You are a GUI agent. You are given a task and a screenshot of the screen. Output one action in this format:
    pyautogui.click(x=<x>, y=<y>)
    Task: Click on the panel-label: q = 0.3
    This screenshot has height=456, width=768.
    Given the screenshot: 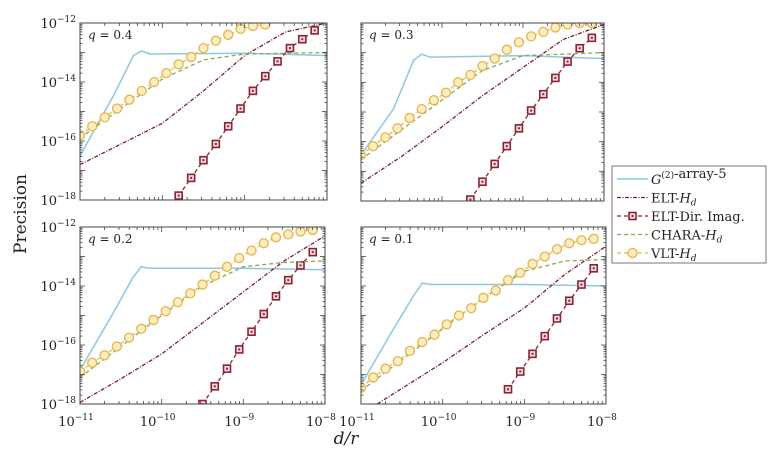 What is the action you would take?
    pyautogui.click(x=391, y=35)
    